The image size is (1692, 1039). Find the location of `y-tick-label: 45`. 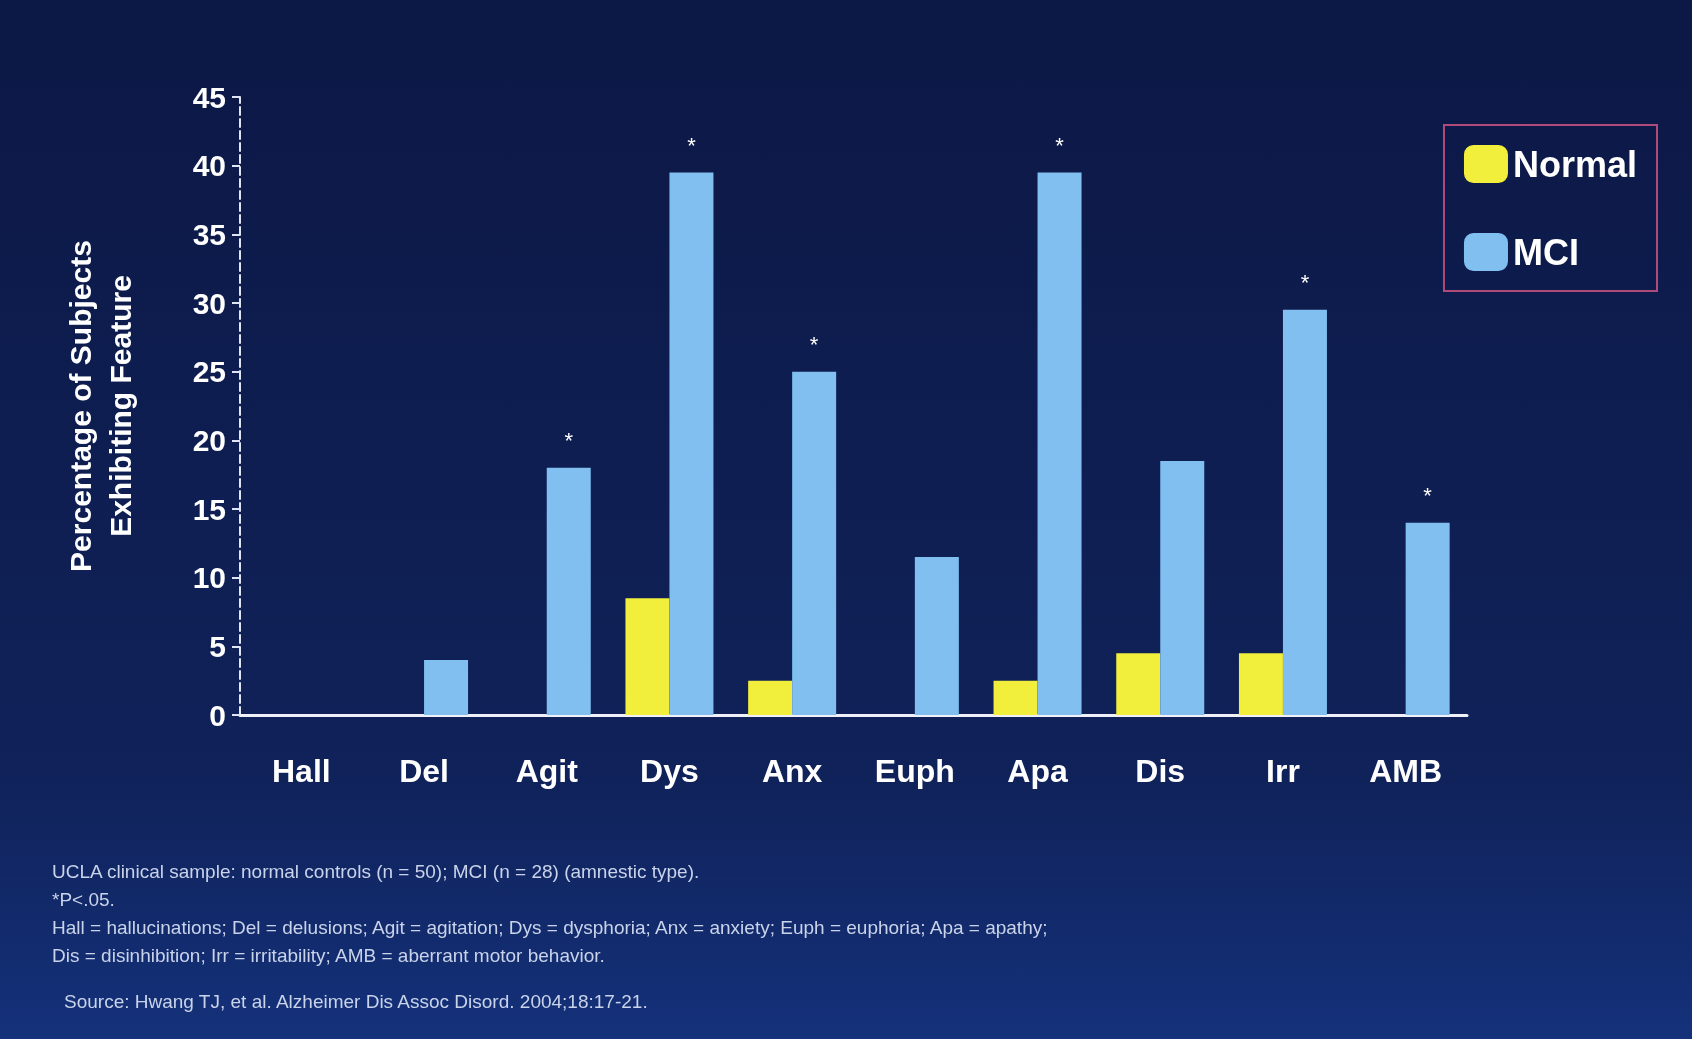

y-tick-label: 45 is located at coordinates (209, 97).